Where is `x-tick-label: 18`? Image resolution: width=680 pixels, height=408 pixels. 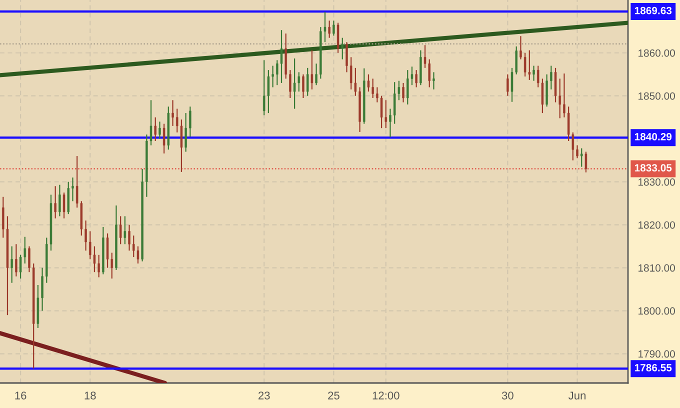 x-tick-label: 18 is located at coordinates (90, 396).